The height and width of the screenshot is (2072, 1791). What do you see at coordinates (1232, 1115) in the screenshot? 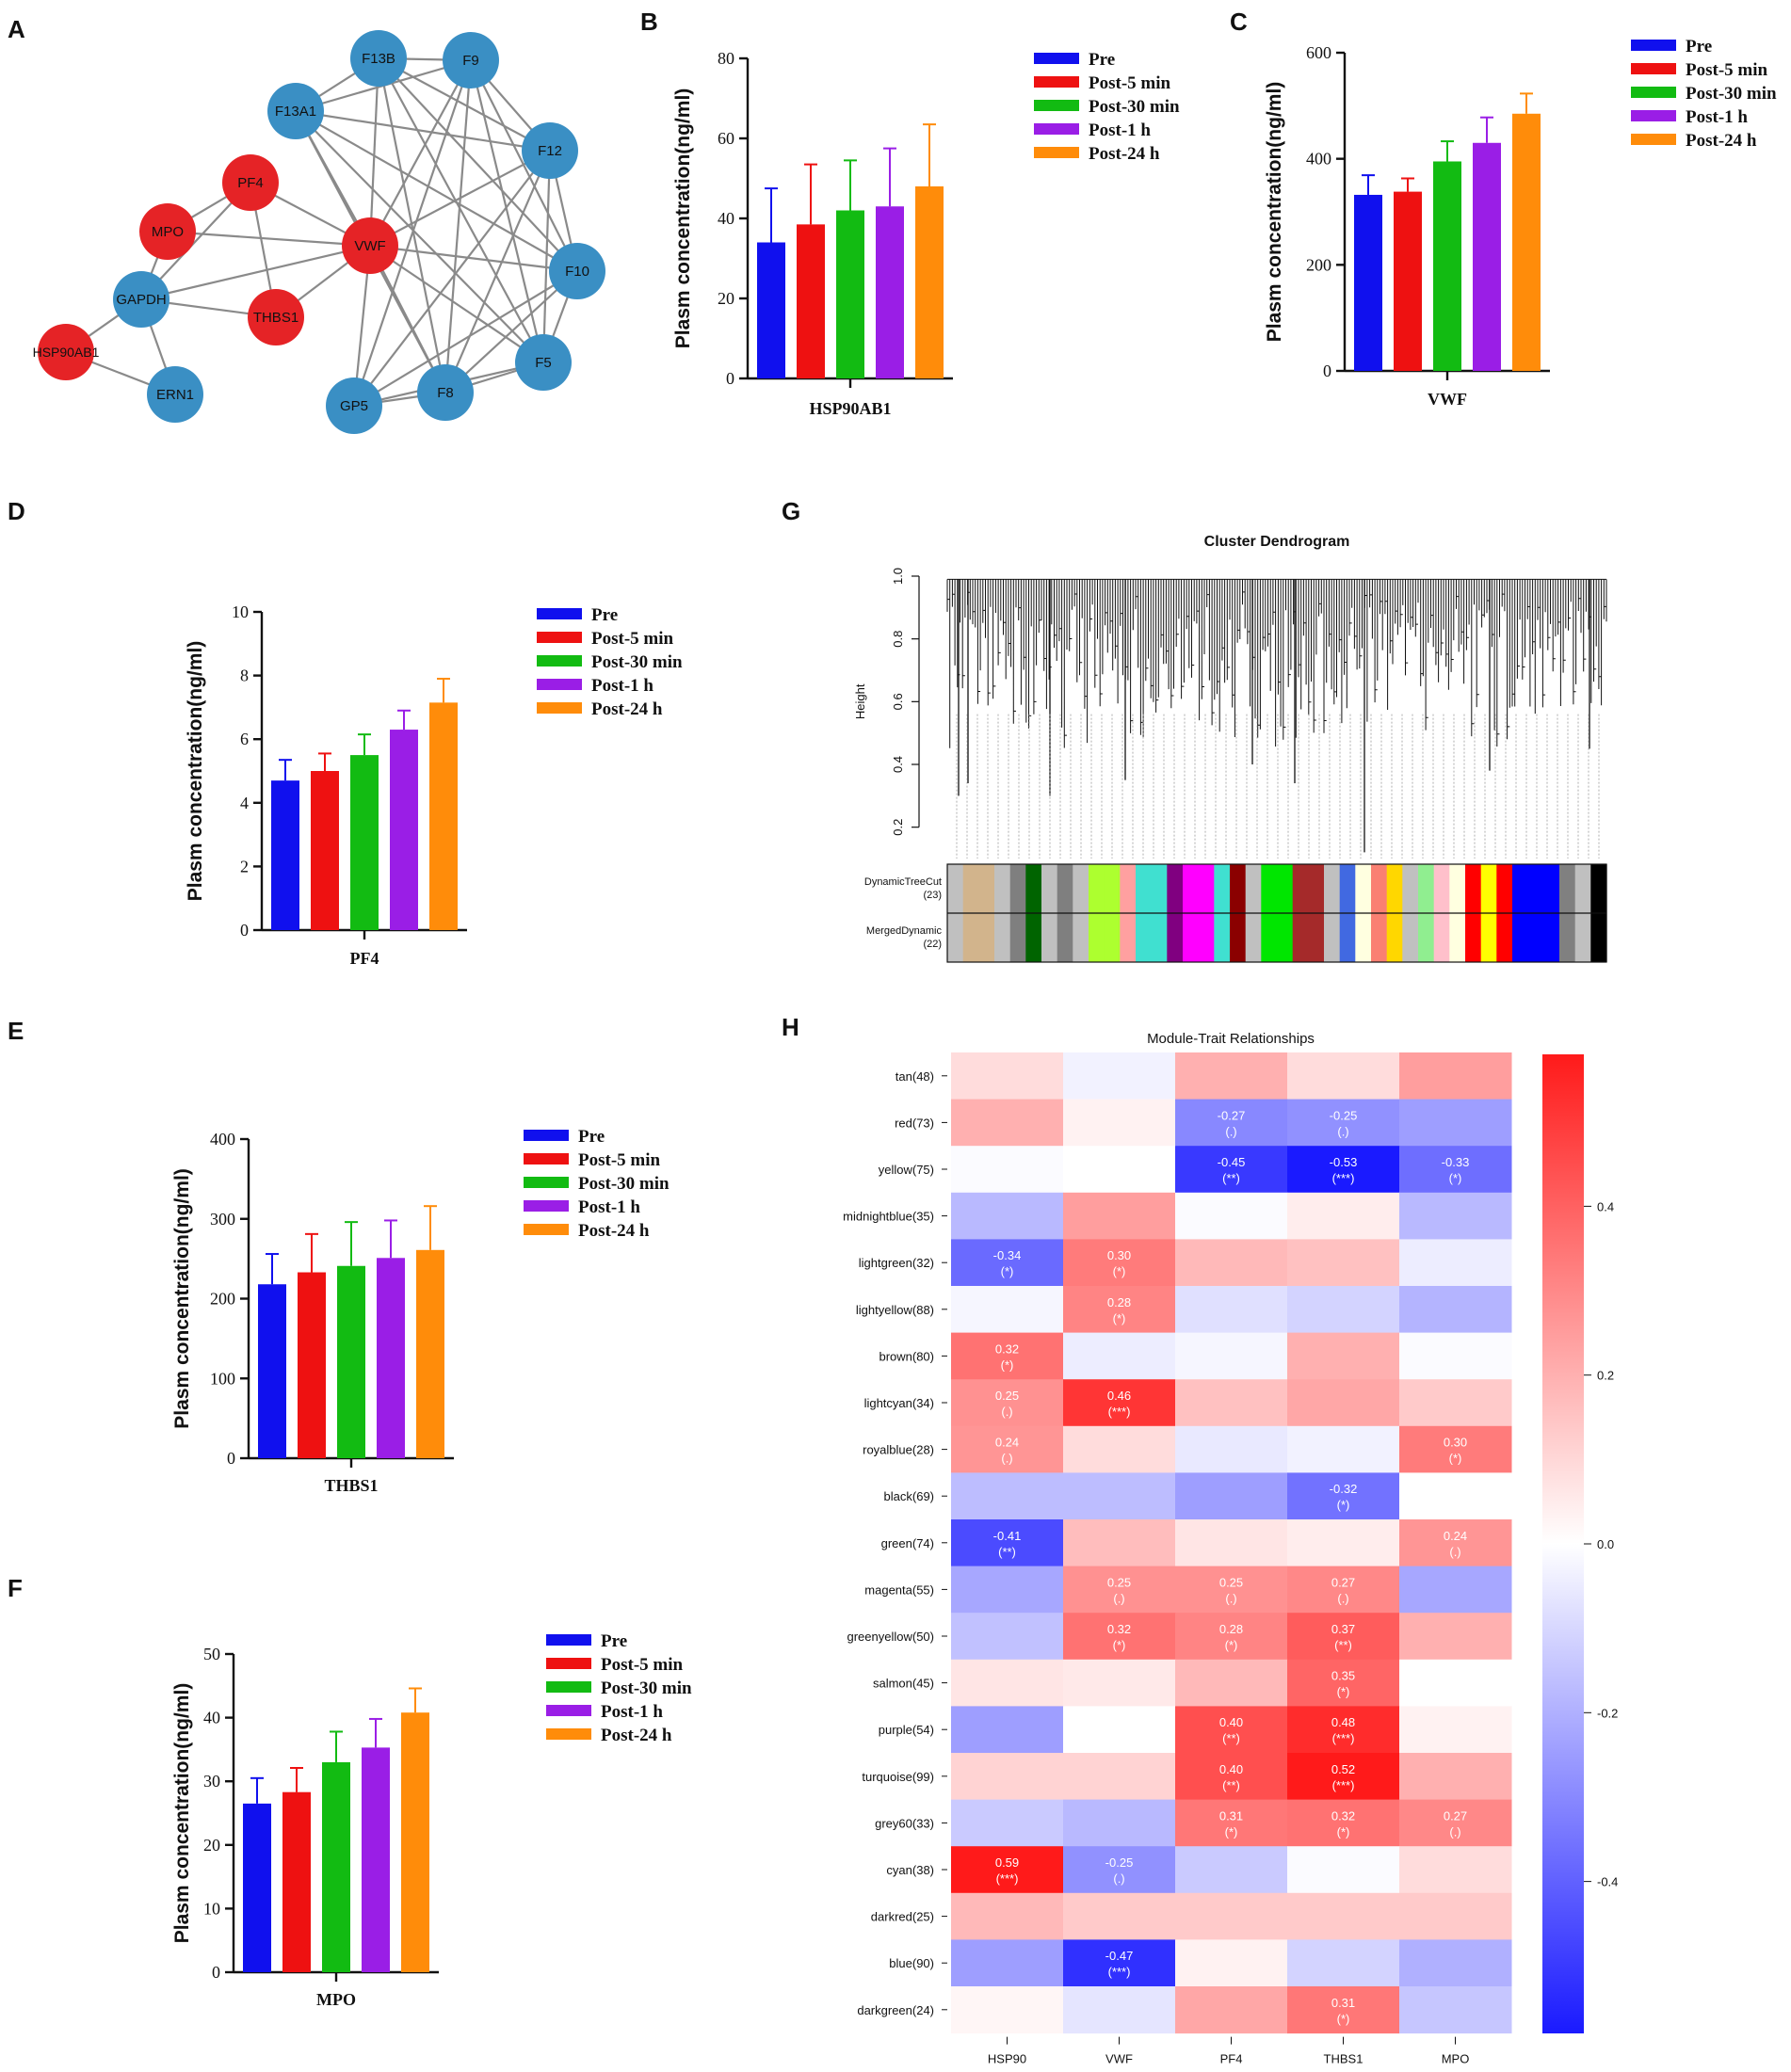
I see `heatmap-cell-value: -0.27` at bounding box center [1232, 1115].